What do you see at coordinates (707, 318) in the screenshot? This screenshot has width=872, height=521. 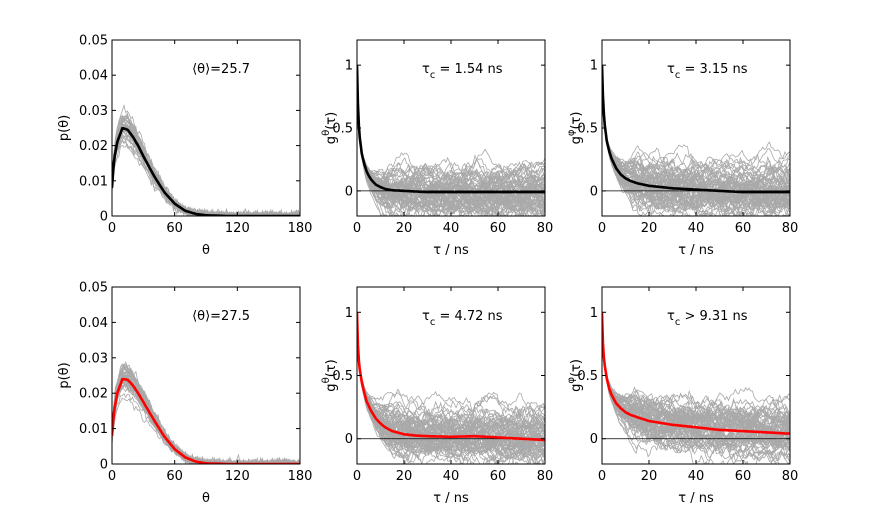 I see `panel-annotation: τc > 9.31 ns` at bounding box center [707, 318].